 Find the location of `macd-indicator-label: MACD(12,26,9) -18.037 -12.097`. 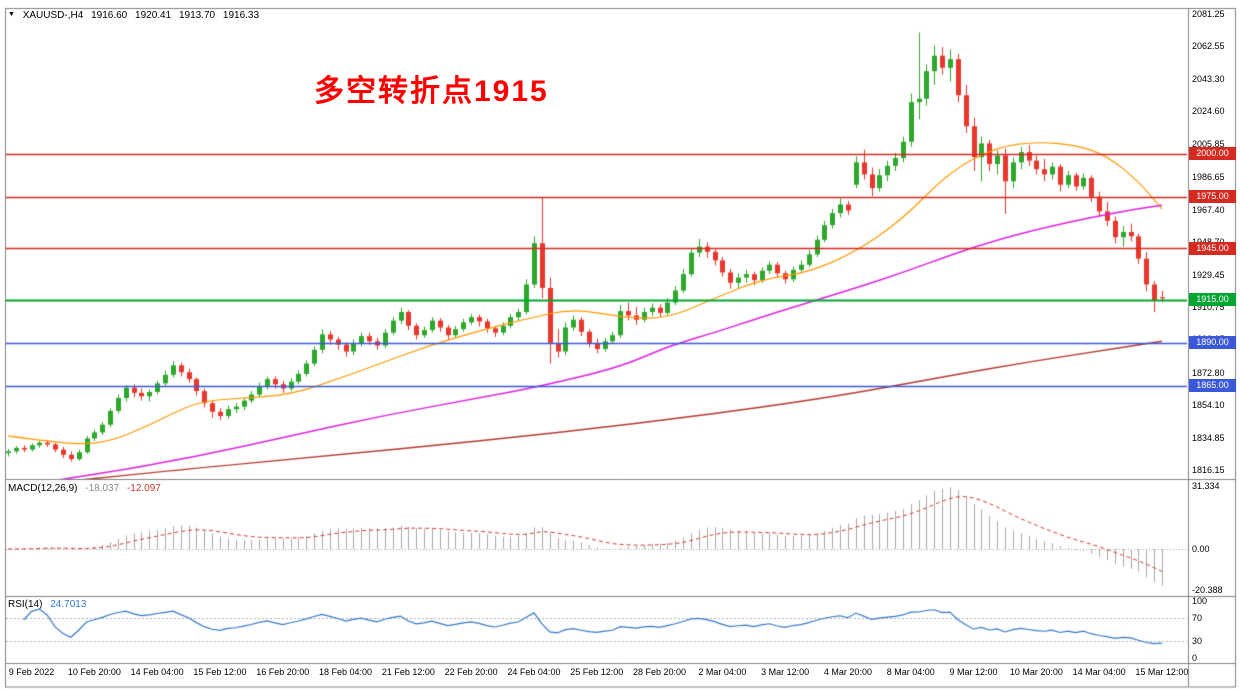

macd-indicator-label: MACD(12,26,9) -18.037 -12.097 is located at coordinates (87, 488).